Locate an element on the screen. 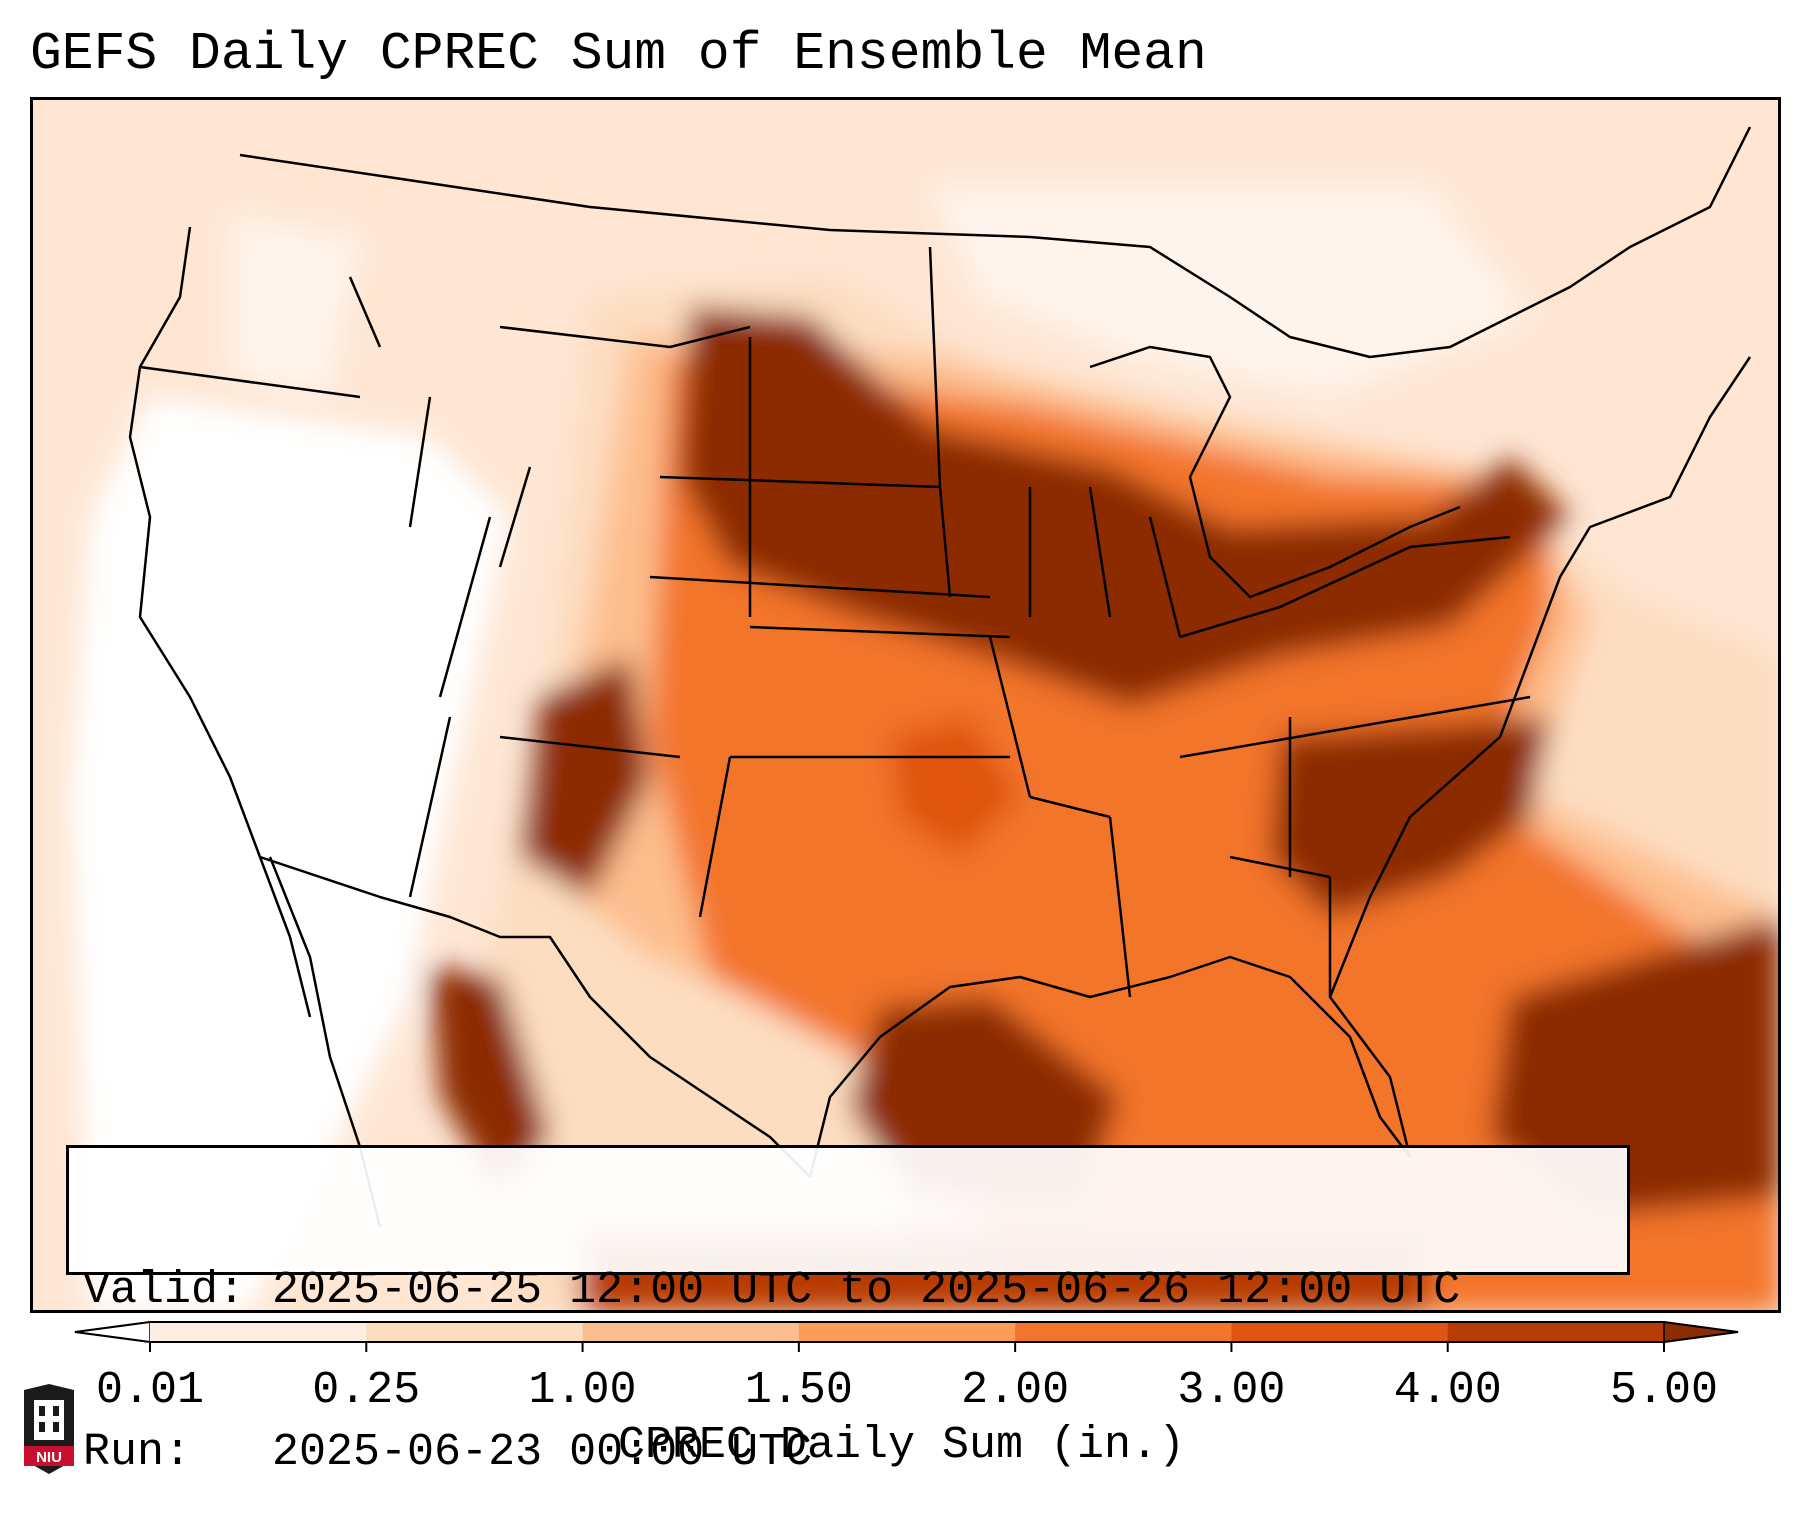  niu-logo: NIU is located at coordinates (49, 1429).